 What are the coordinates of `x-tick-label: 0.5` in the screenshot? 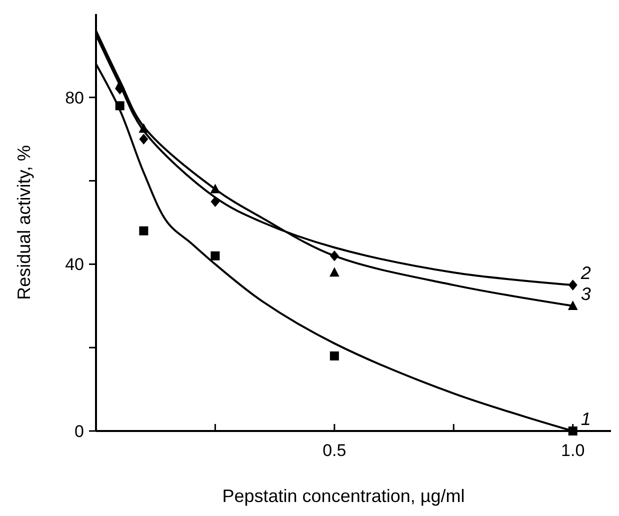 It's located at (334, 450).